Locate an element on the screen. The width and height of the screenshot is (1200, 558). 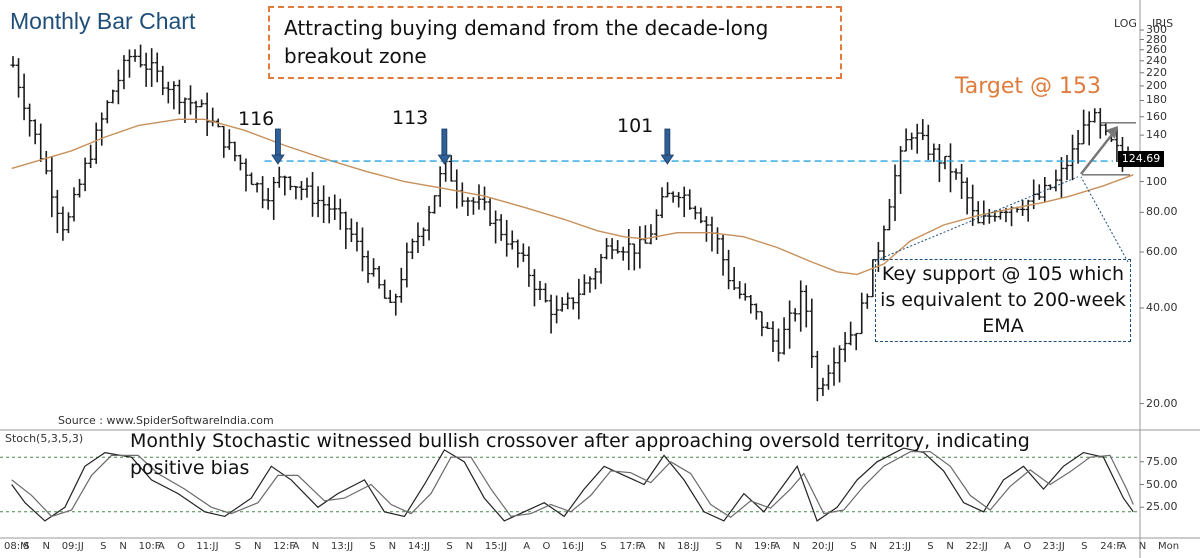
source-text: Source : www.SpiderSoftwareIndia.com is located at coordinates (166, 420).